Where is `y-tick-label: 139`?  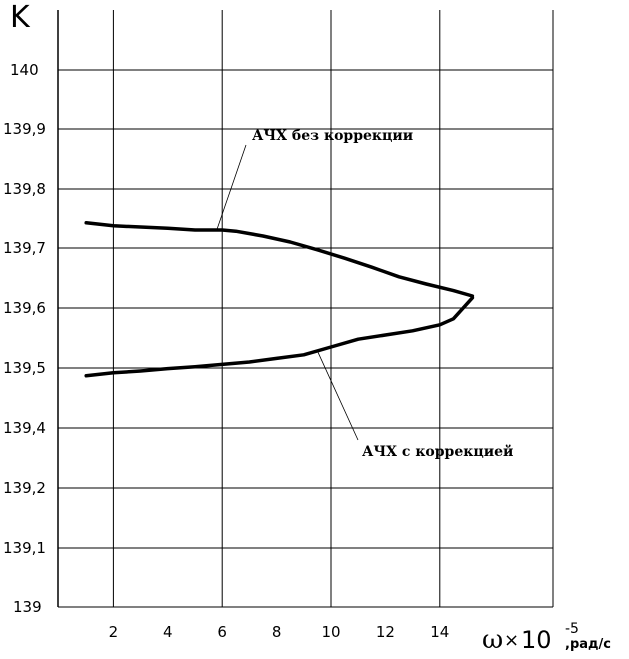
y-tick-label: 139 is located at coordinates (27, 607).